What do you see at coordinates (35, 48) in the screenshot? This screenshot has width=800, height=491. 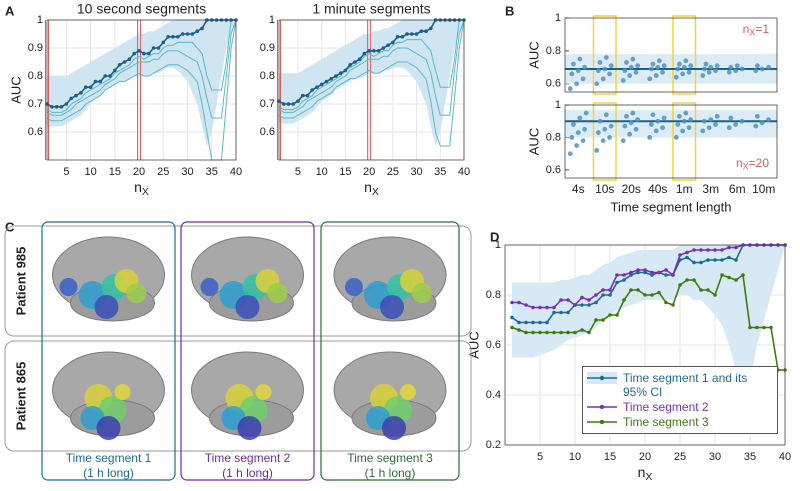 I see `y-tick-label: 0.9` at bounding box center [35, 48].